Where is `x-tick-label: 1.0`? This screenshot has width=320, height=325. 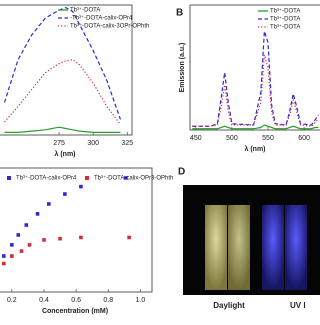 x-tick-label: 1.0 is located at coordinates (140, 300).